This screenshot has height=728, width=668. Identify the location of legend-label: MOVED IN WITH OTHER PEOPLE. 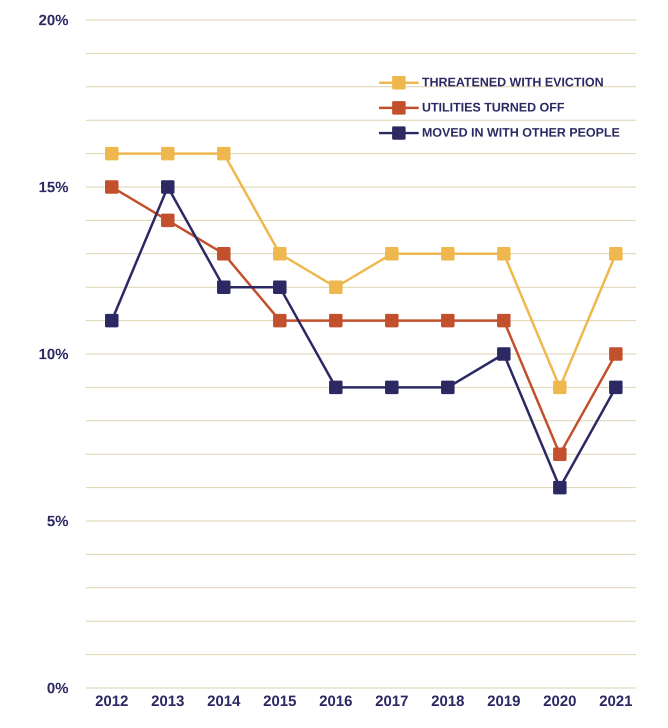
(521, 132).